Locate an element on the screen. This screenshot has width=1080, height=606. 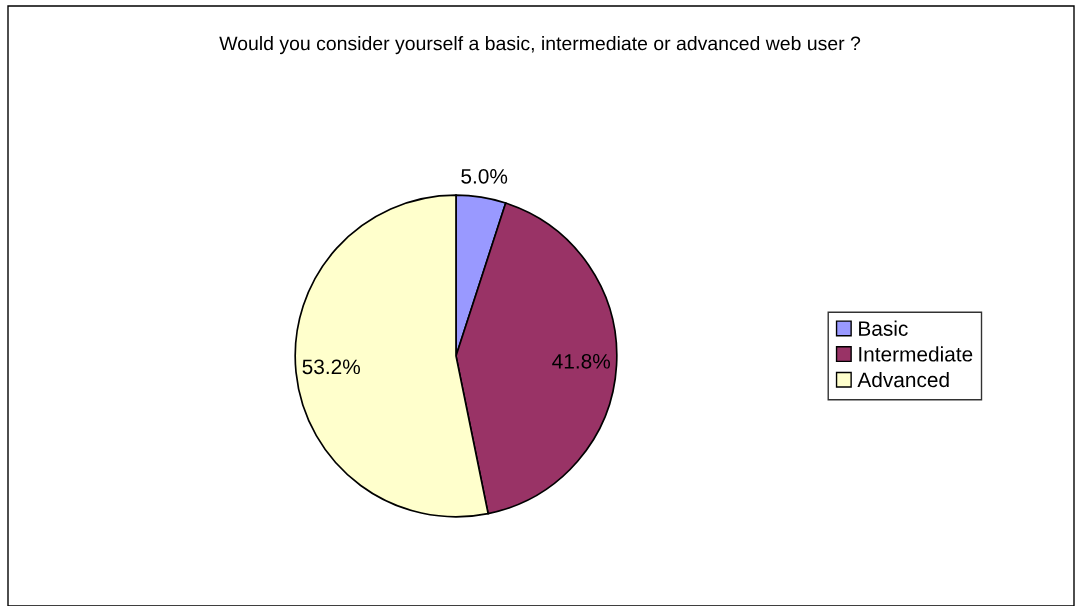
chart-title: Would you consider yourself a basic, intermediate or advanced web user ? is located at coordinates (540, 45).